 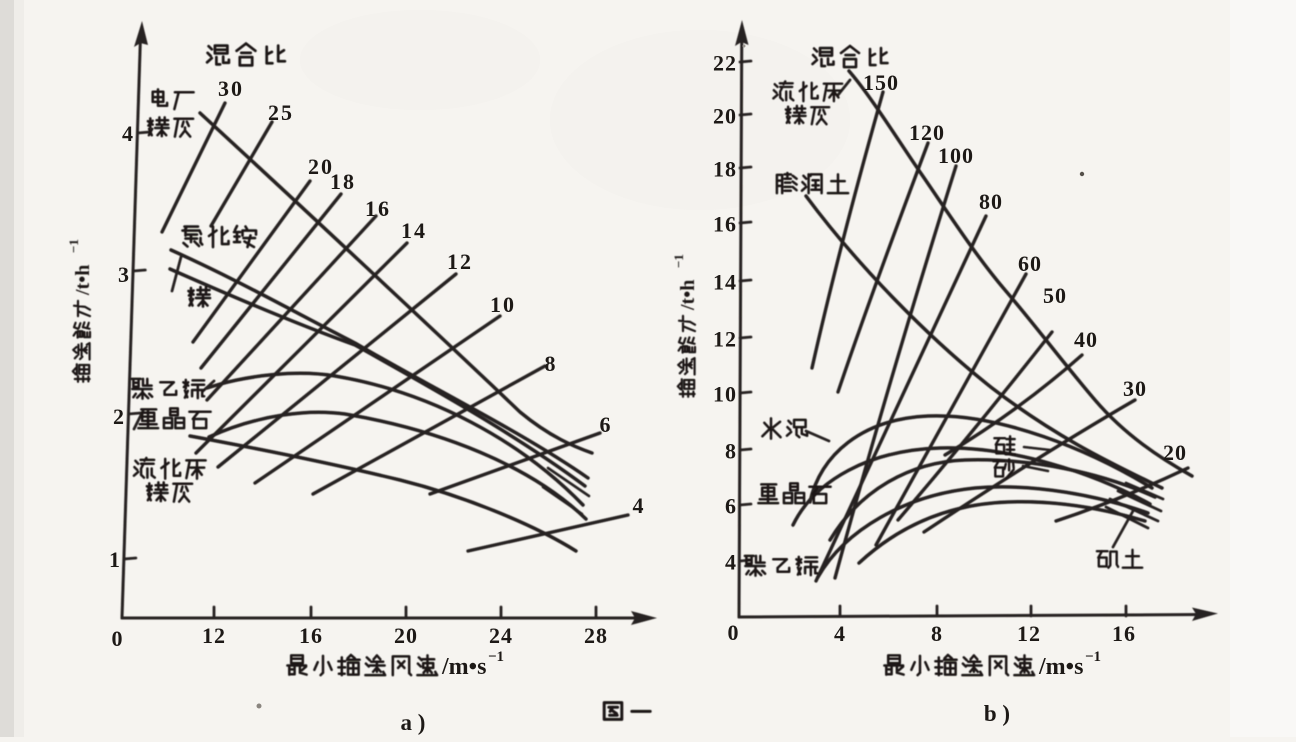 What do you see at coordinates (501, 635) in the screenshot?
I see `svg-text: 24` at bounding box center [501, 635].